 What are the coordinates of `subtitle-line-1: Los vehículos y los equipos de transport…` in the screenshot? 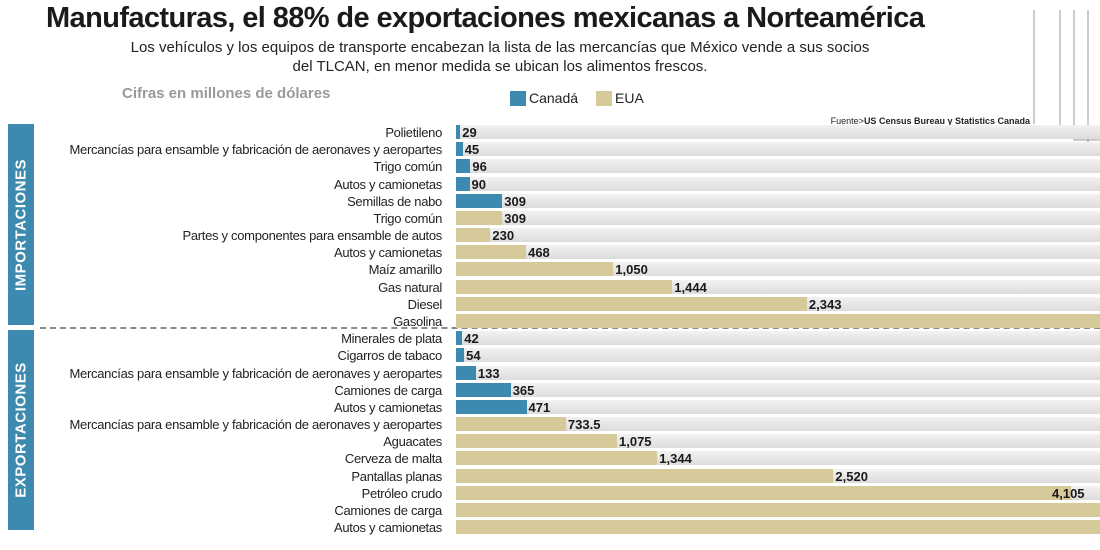 It's located at (500, 47).